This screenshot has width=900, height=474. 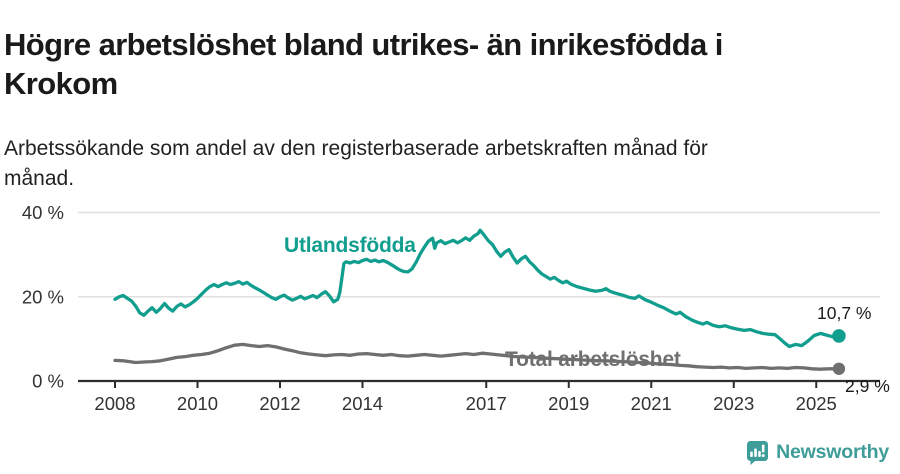 I want to click on speech-bubble-shape, so click(x=758, y=453).